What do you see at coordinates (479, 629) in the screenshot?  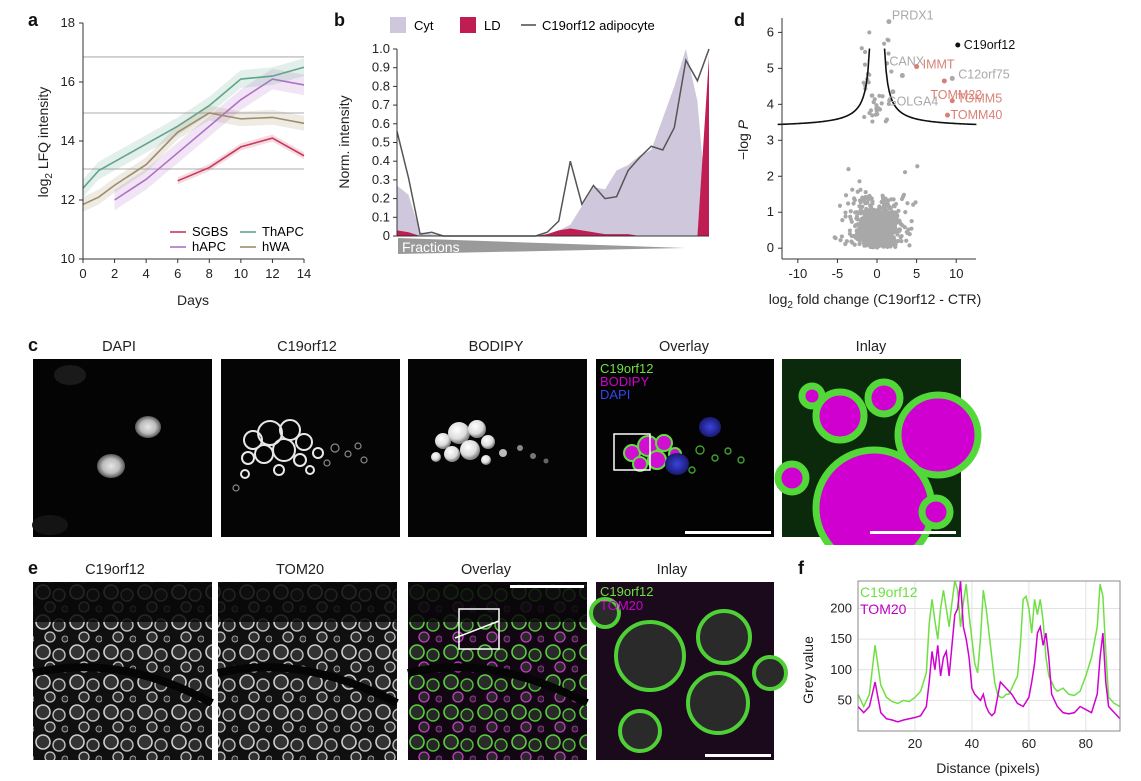 I see `overlay-inset-box` at bounding box center [479, 629].